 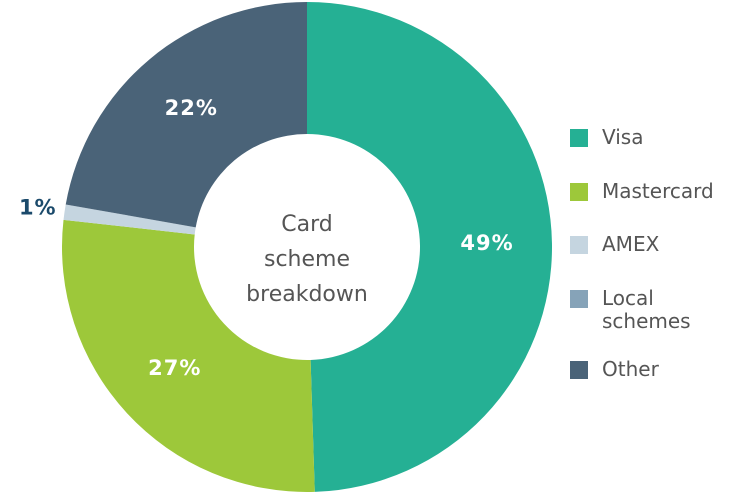 I want to click on legend-label: AMEX, so click(x=631, y=244).